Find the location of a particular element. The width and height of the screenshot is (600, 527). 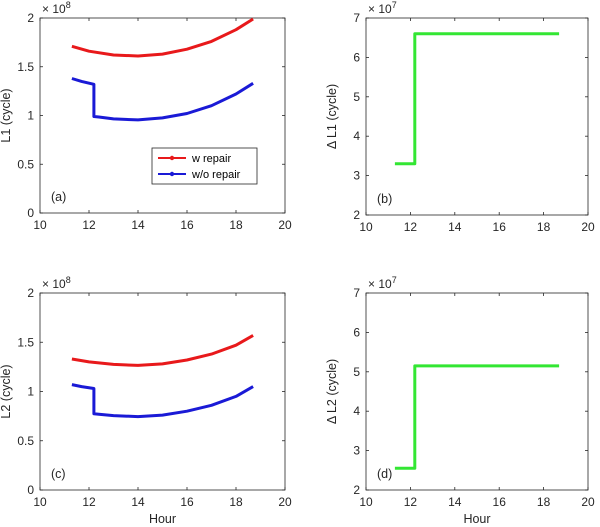

x-tick-label-a: 18 is located at coordinates (236, 225).